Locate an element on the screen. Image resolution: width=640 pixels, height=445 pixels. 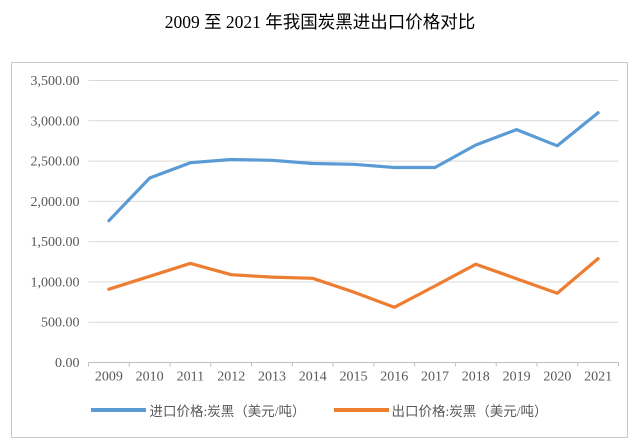
y-axis-tick-label: 2,500.00 is located at coordinates (55, 162).